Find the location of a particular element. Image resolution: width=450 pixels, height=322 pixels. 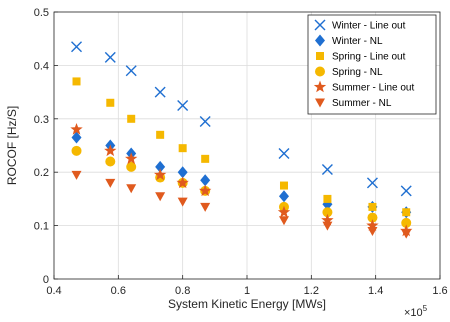

x-multiplier-base: ×10 is located at coordinates (413, 313).